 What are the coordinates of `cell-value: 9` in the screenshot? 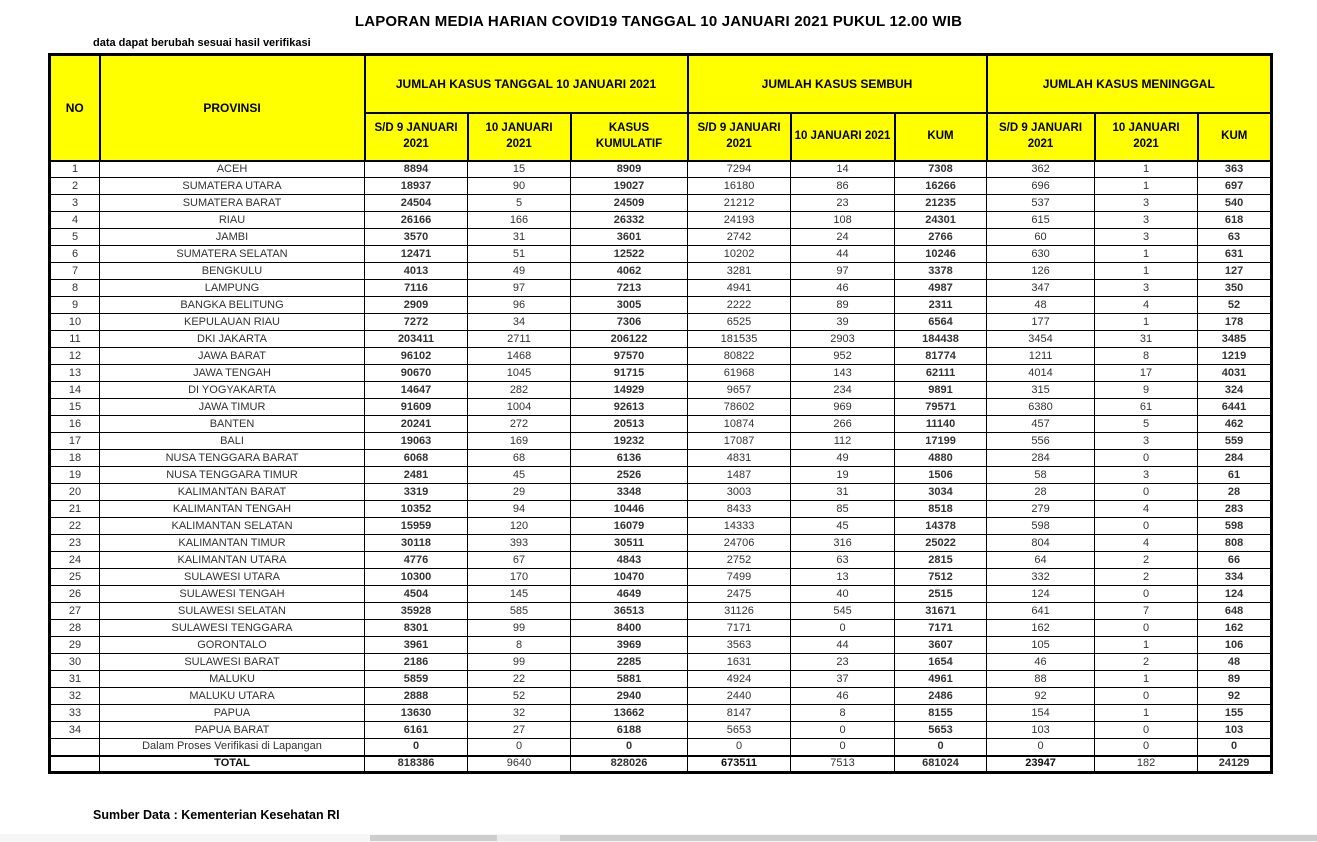 It's located at (1146, 390).